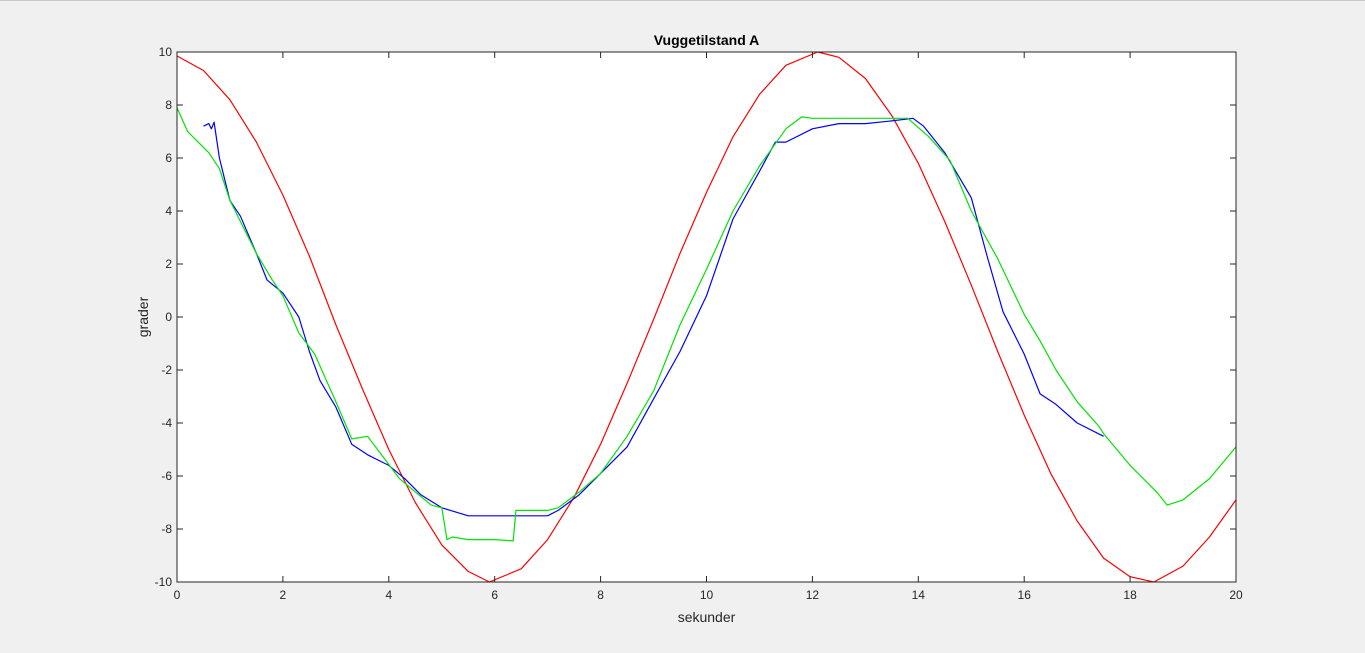  I want to click on x-axis-label: sekunder, so click(707, 617).